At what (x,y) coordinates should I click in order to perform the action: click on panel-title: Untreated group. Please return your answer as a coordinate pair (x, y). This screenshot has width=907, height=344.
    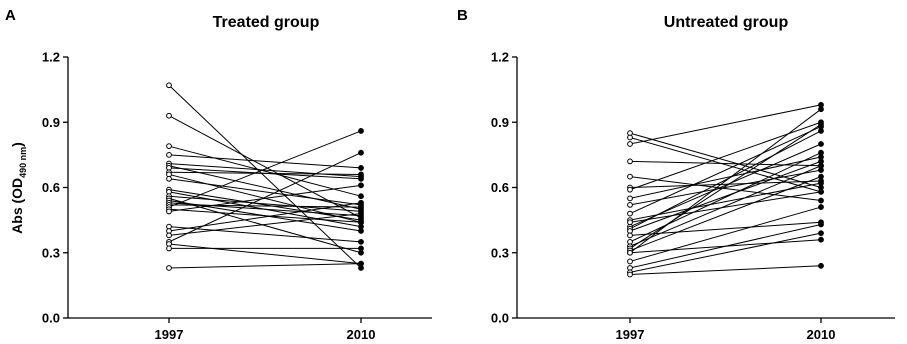
    Looking at the image, I should click on (726, 22).